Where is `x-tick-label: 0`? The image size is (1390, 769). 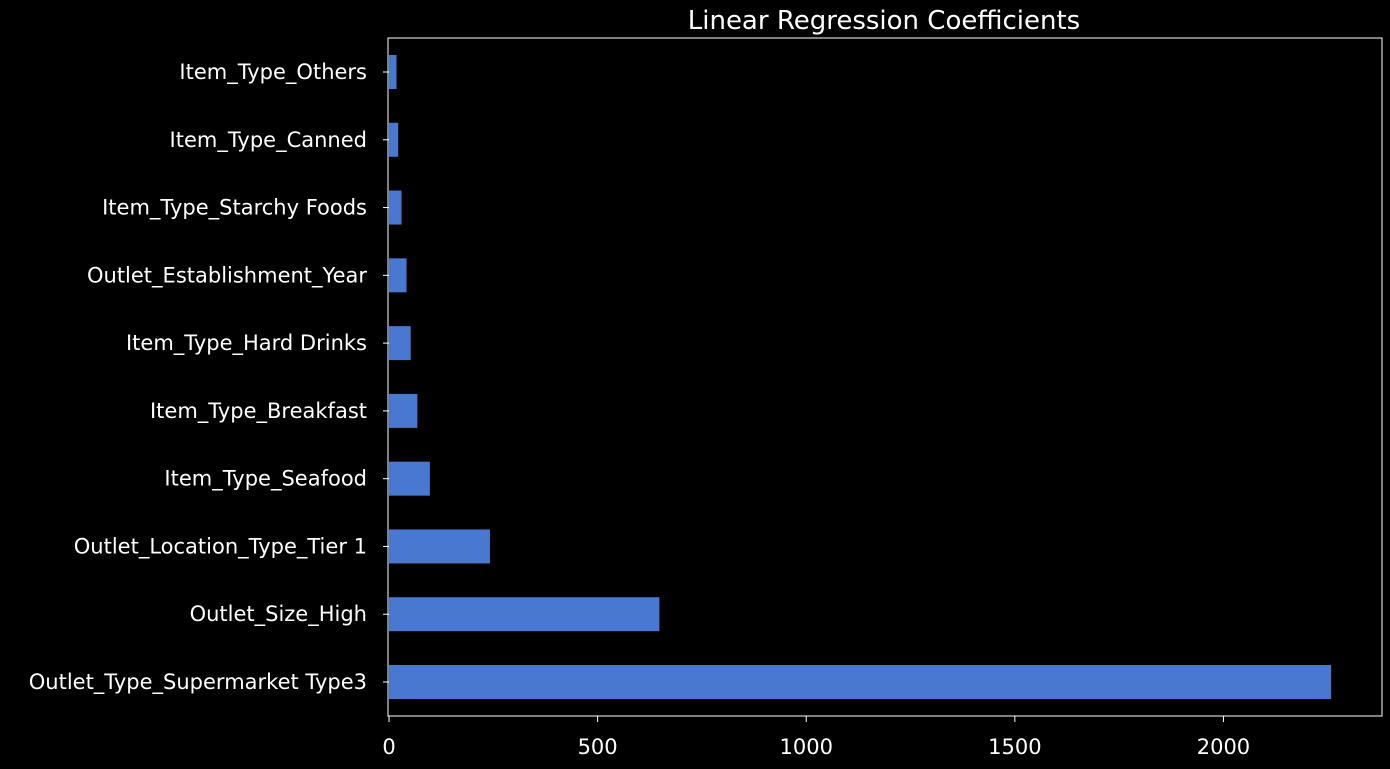
x-tick-label: 0 is located at coordinates (388, 747).